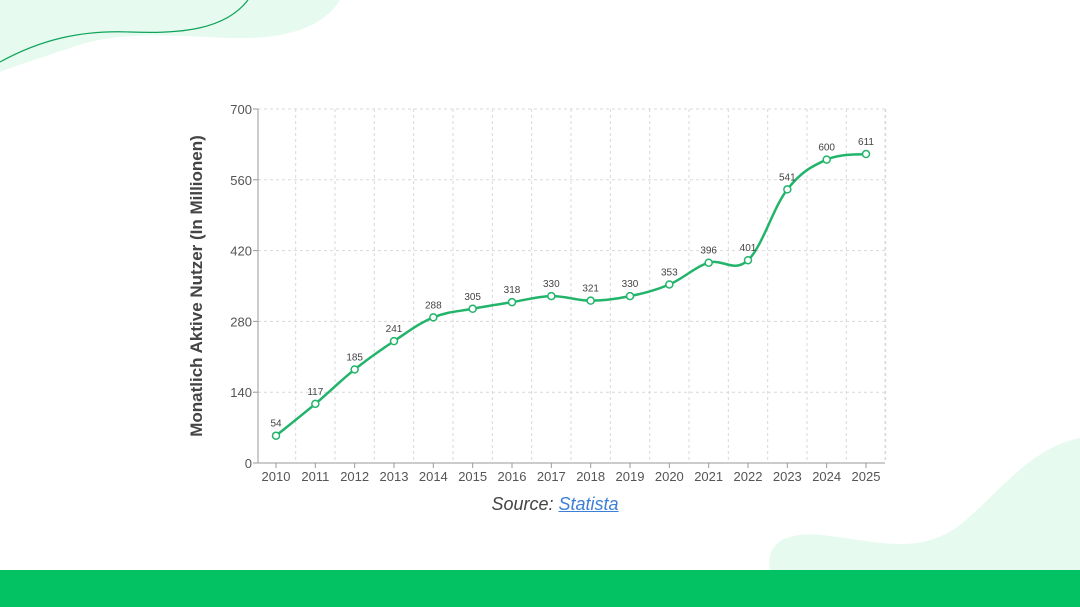  I want to click on x-tick-label: 2024, so click(826, 476).